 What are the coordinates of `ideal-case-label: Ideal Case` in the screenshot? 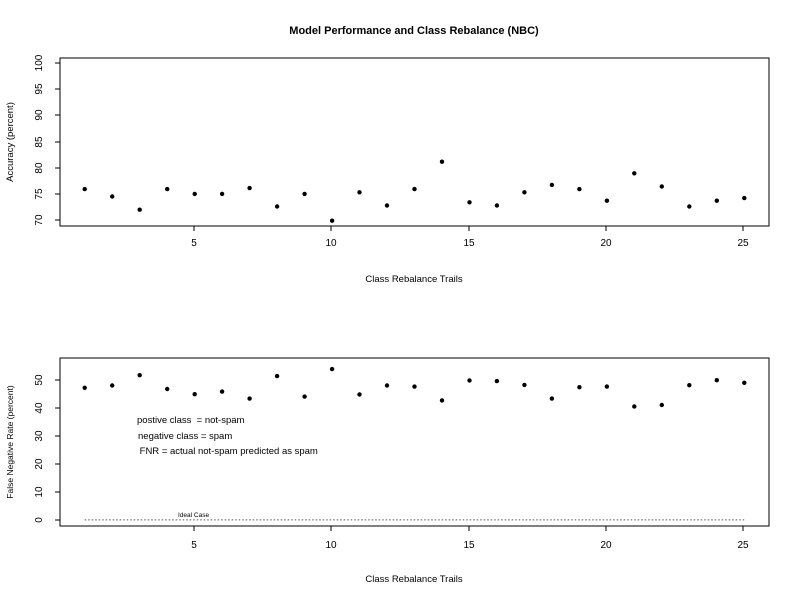 It's located at (193, 515).